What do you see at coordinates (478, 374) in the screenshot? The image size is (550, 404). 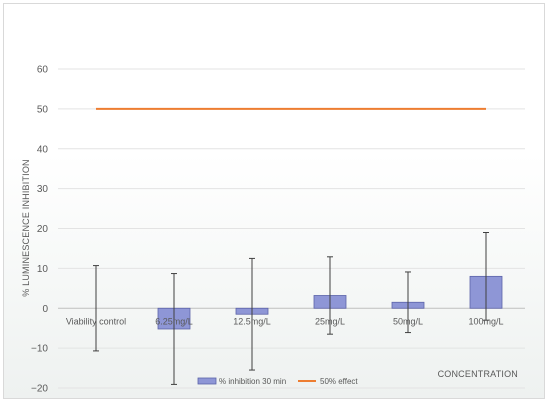 I see `x-axis-title: CONCENTRATION` at bounding box center [478, 374].